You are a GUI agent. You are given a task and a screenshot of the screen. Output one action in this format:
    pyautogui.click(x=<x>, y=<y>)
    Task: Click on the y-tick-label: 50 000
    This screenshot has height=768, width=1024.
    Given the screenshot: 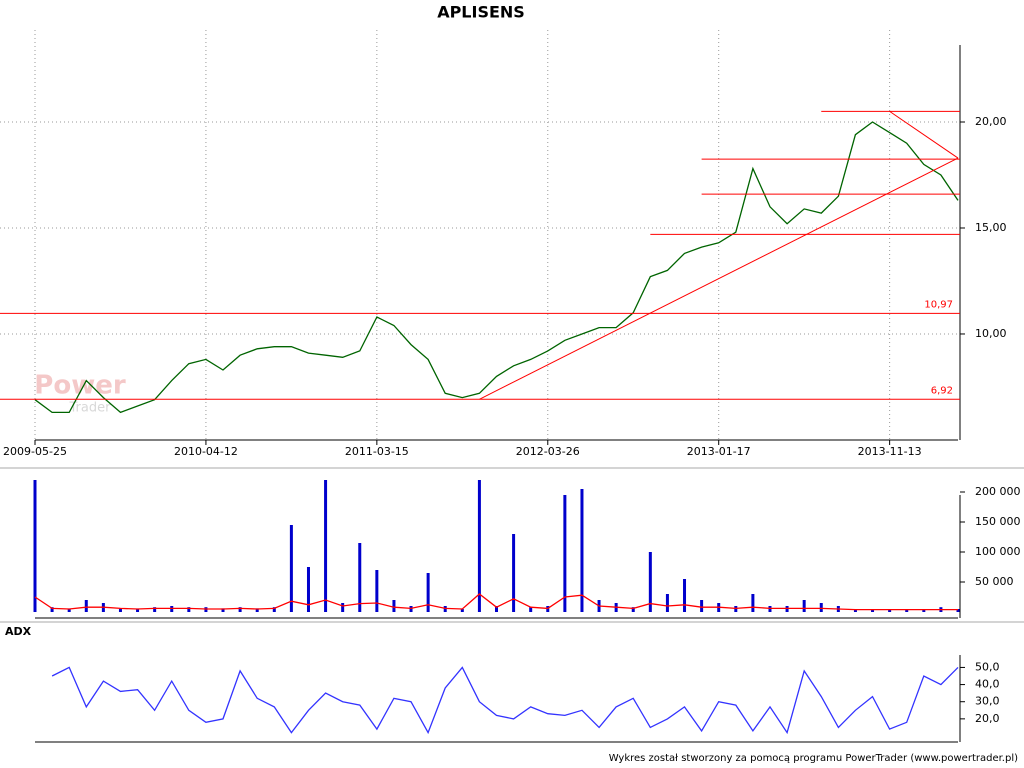 What is the action you would take?
    pyautogui.click(x=994, y=581)
    